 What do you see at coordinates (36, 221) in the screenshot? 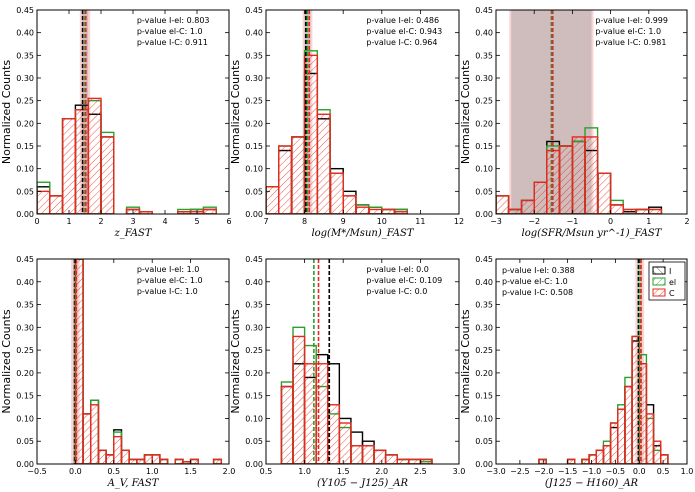
I see `x-tick-label: 0` at bounding box center [36, 221].